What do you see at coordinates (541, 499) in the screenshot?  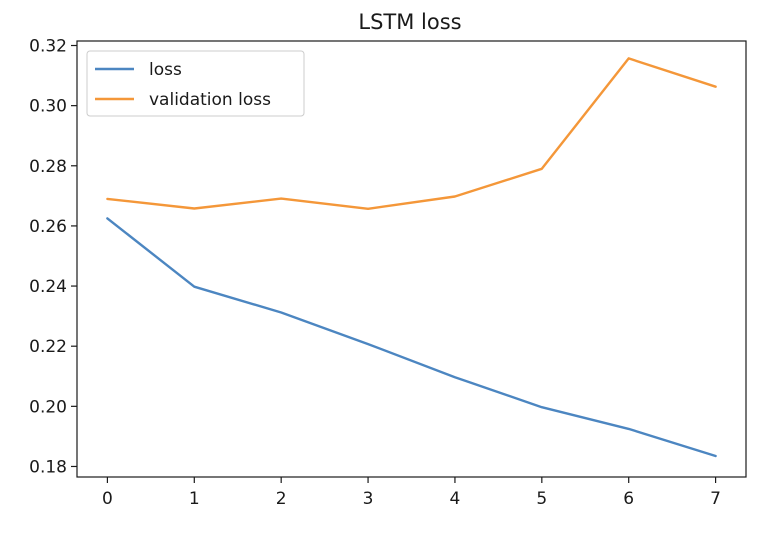 I see `x-tick-label: 5` at bounding box center [541, 499].